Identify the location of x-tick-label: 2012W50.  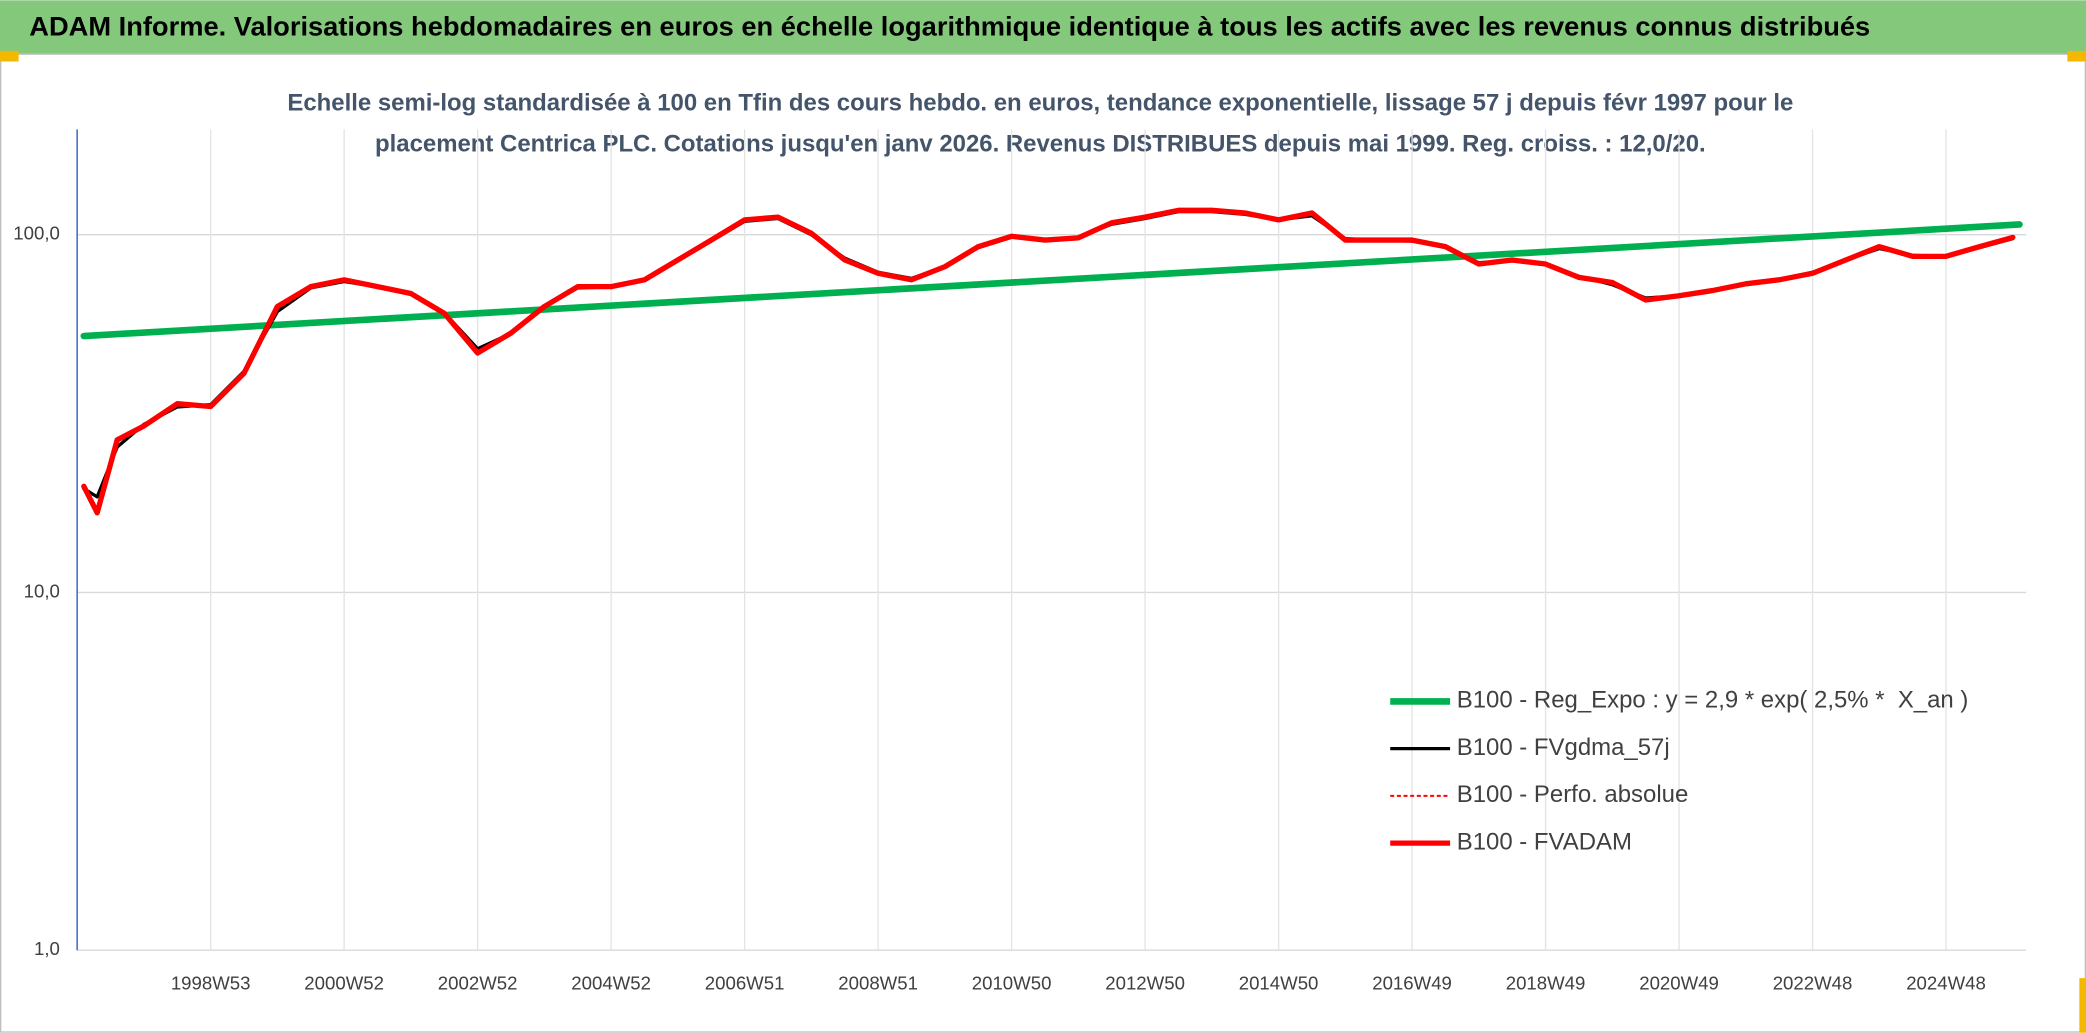
(1145, 983).